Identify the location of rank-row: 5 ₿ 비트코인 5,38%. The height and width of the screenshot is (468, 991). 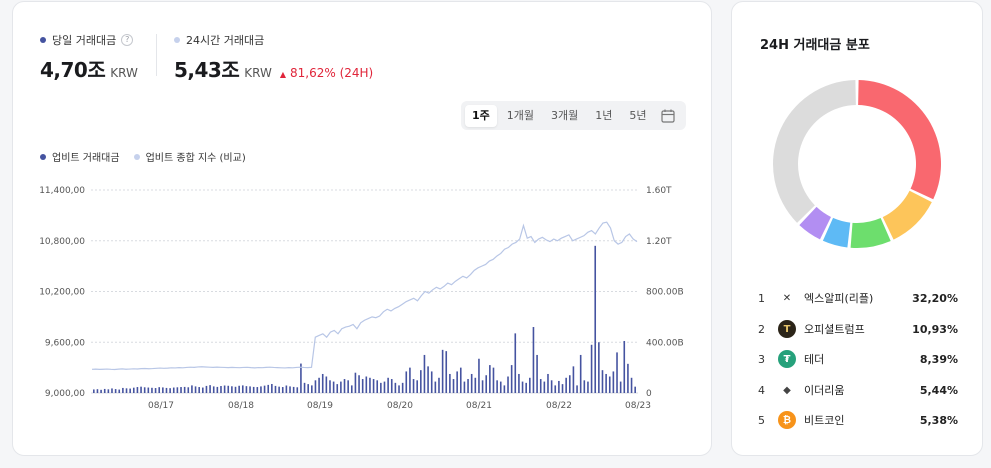
(858, 420).